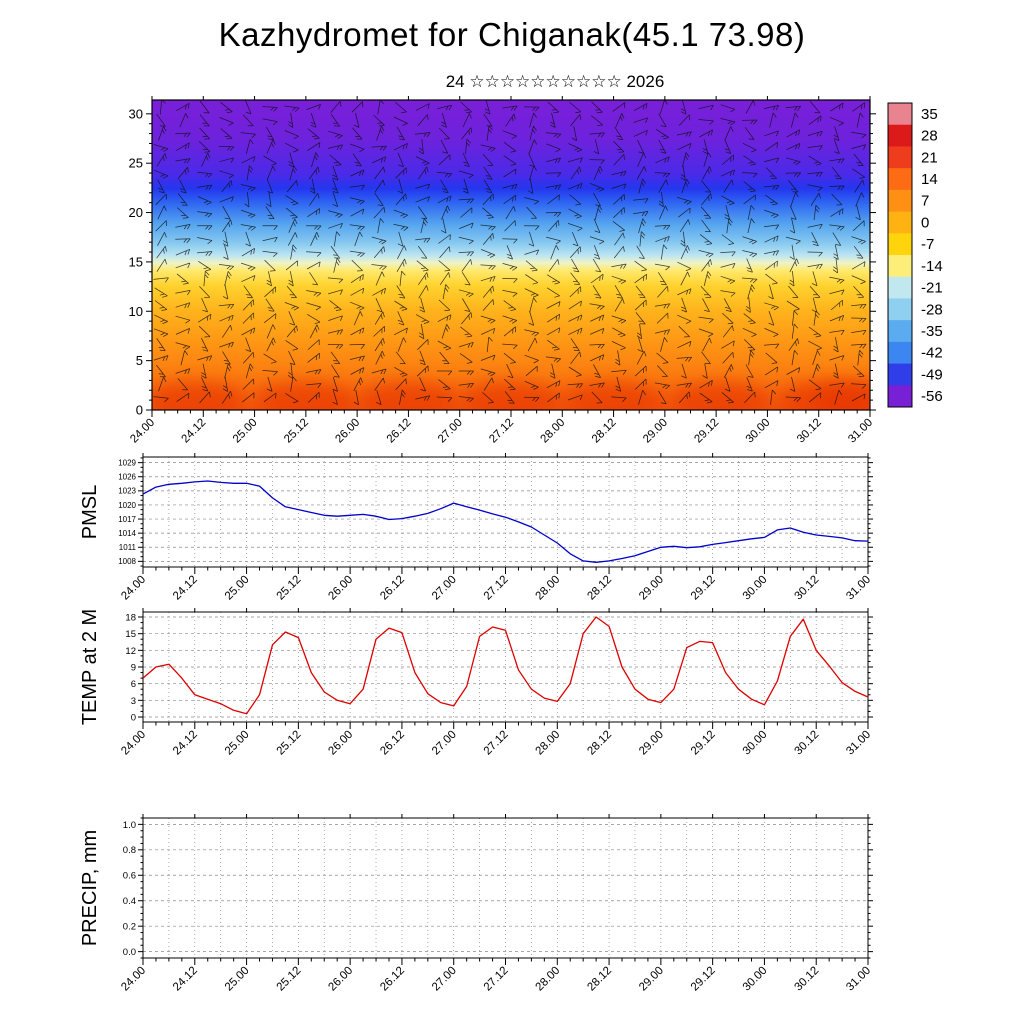 Image resolution: width=1024 pixels, height=1024 pixels. Describe the element at coordinates (929, 157) in the screenshot. I see `svg-text: 21` at that location.